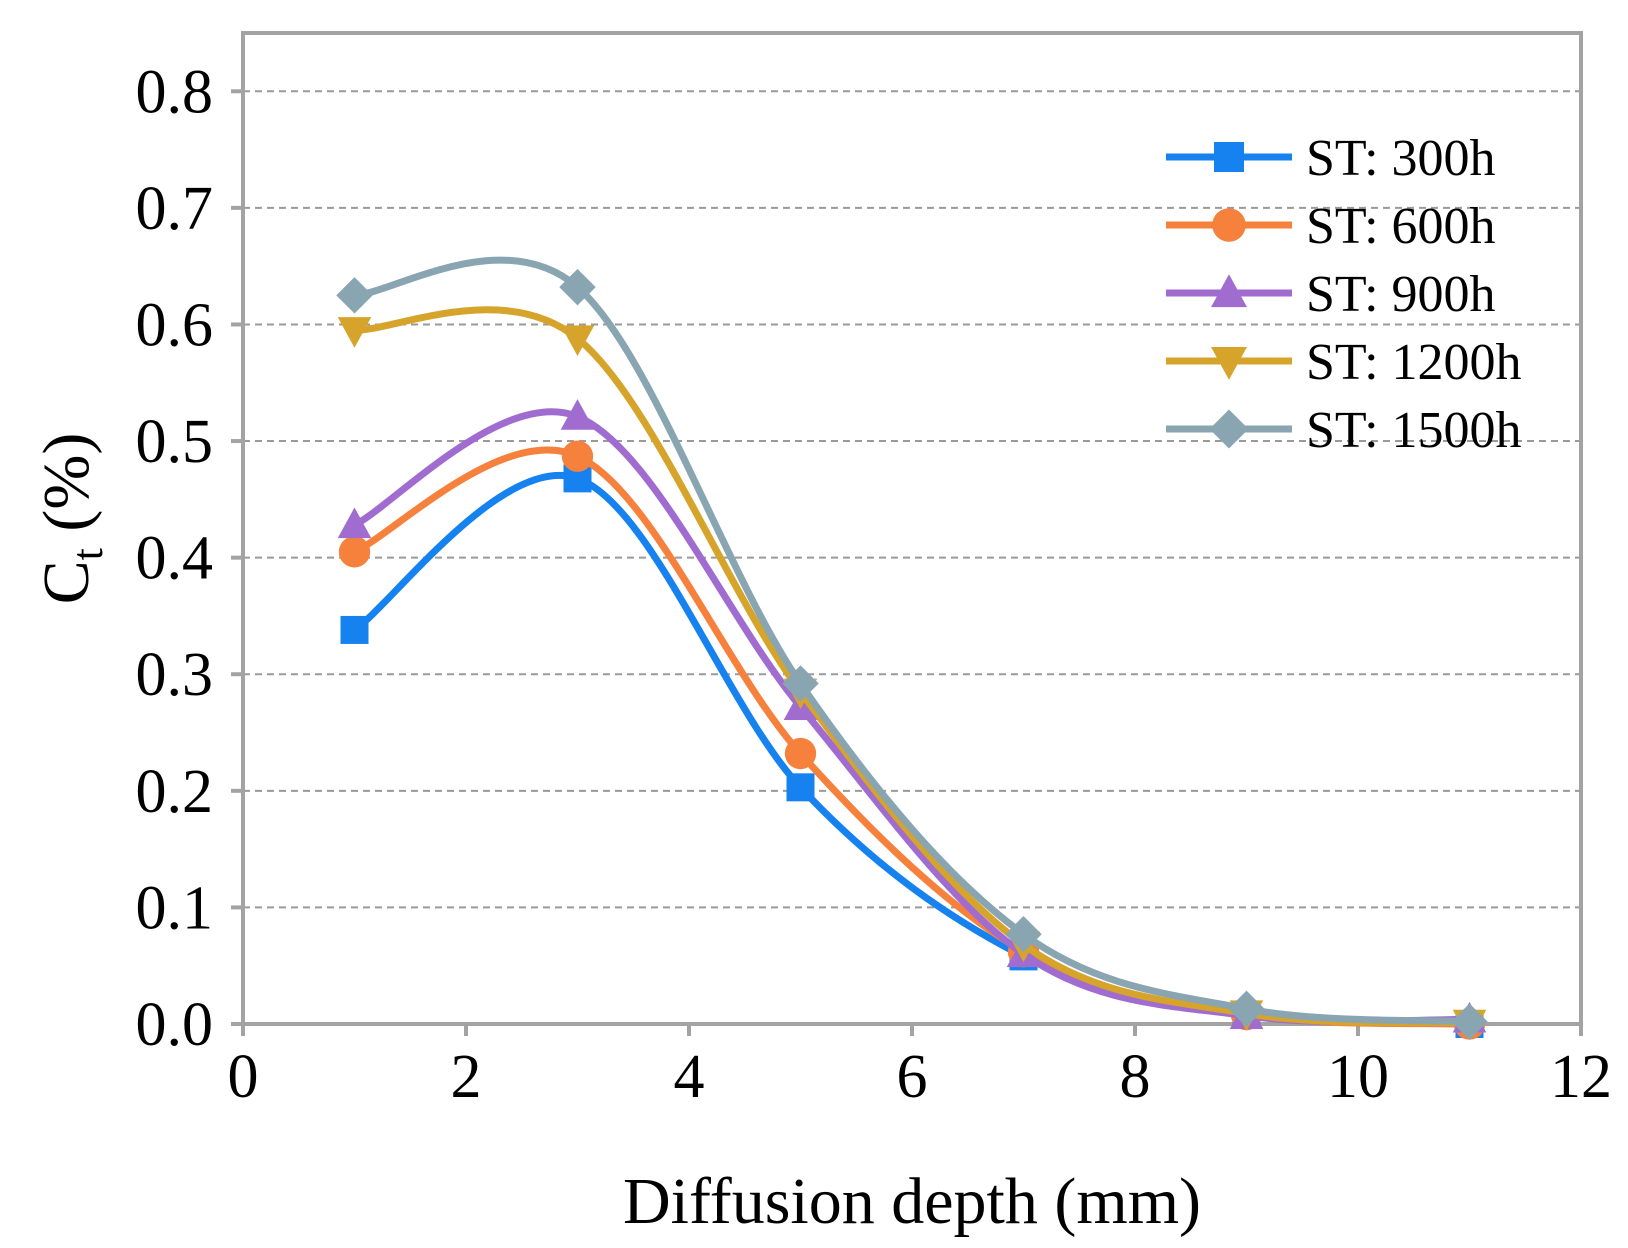 Image resolution: width=1628 pixels, height=1248 pixels. I want to click on legend-label: ST: 600h, so click(1401, 226).